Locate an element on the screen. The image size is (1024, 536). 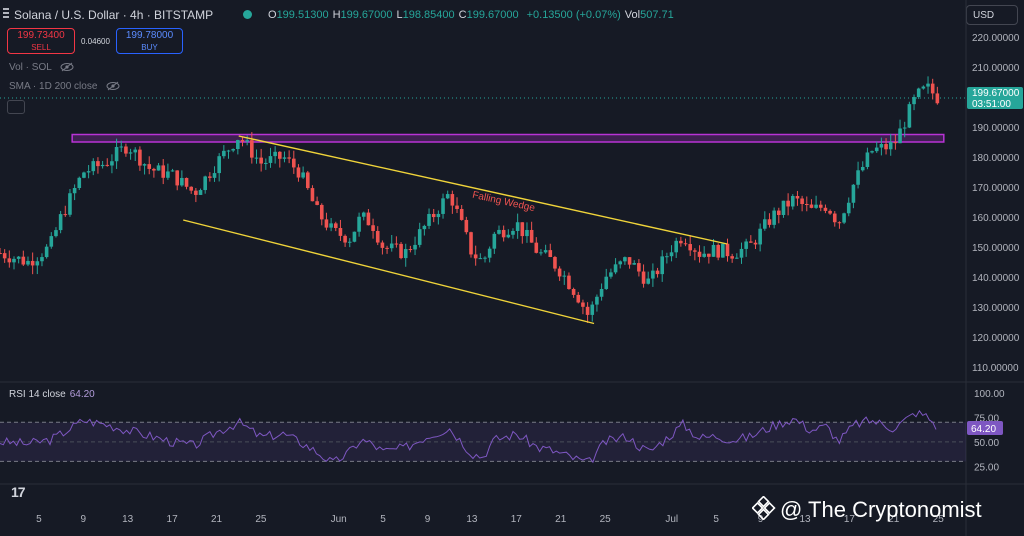
buy-button: 199.78000 BUY is located at coordinates (149, 41).